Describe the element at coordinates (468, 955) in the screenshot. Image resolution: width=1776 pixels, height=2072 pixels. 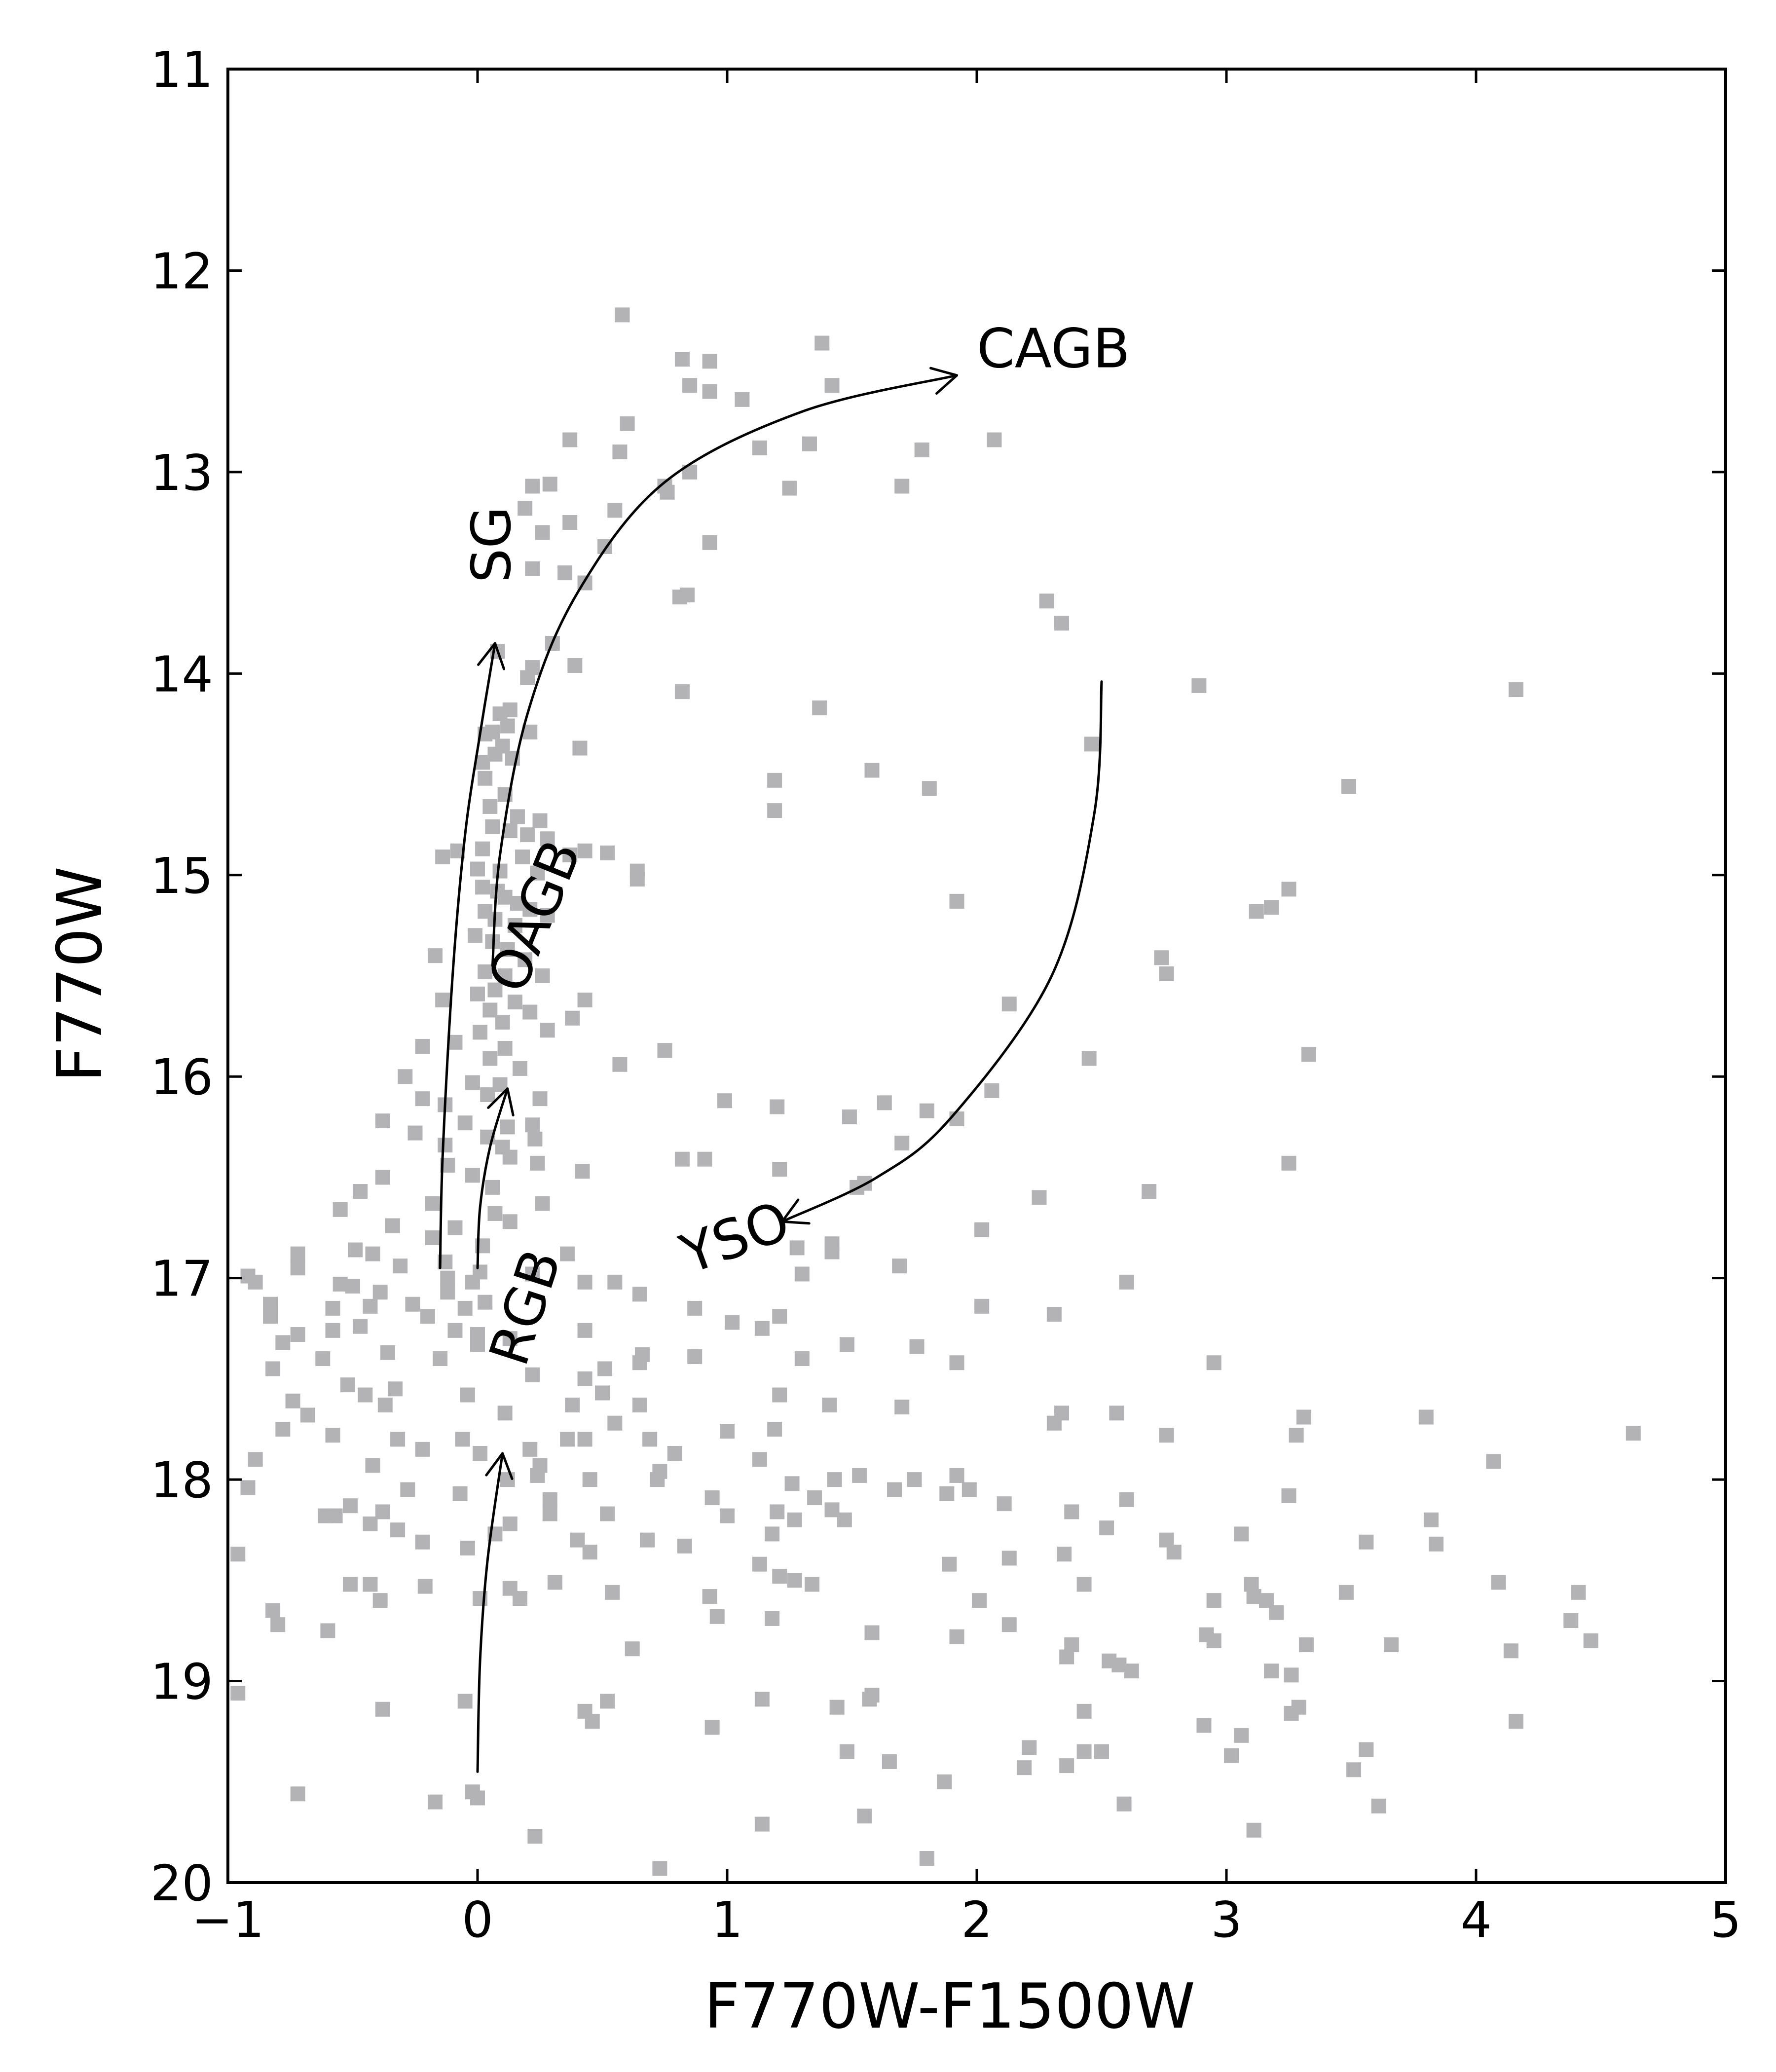
I see `arrow-sg` at that location.